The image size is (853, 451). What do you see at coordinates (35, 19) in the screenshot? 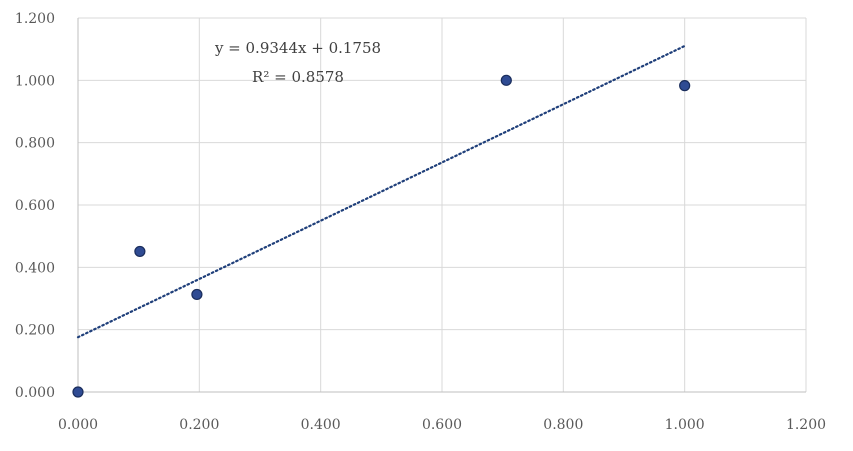
I see `y-tick-label: 1.200` at bounding box center [35, 19].